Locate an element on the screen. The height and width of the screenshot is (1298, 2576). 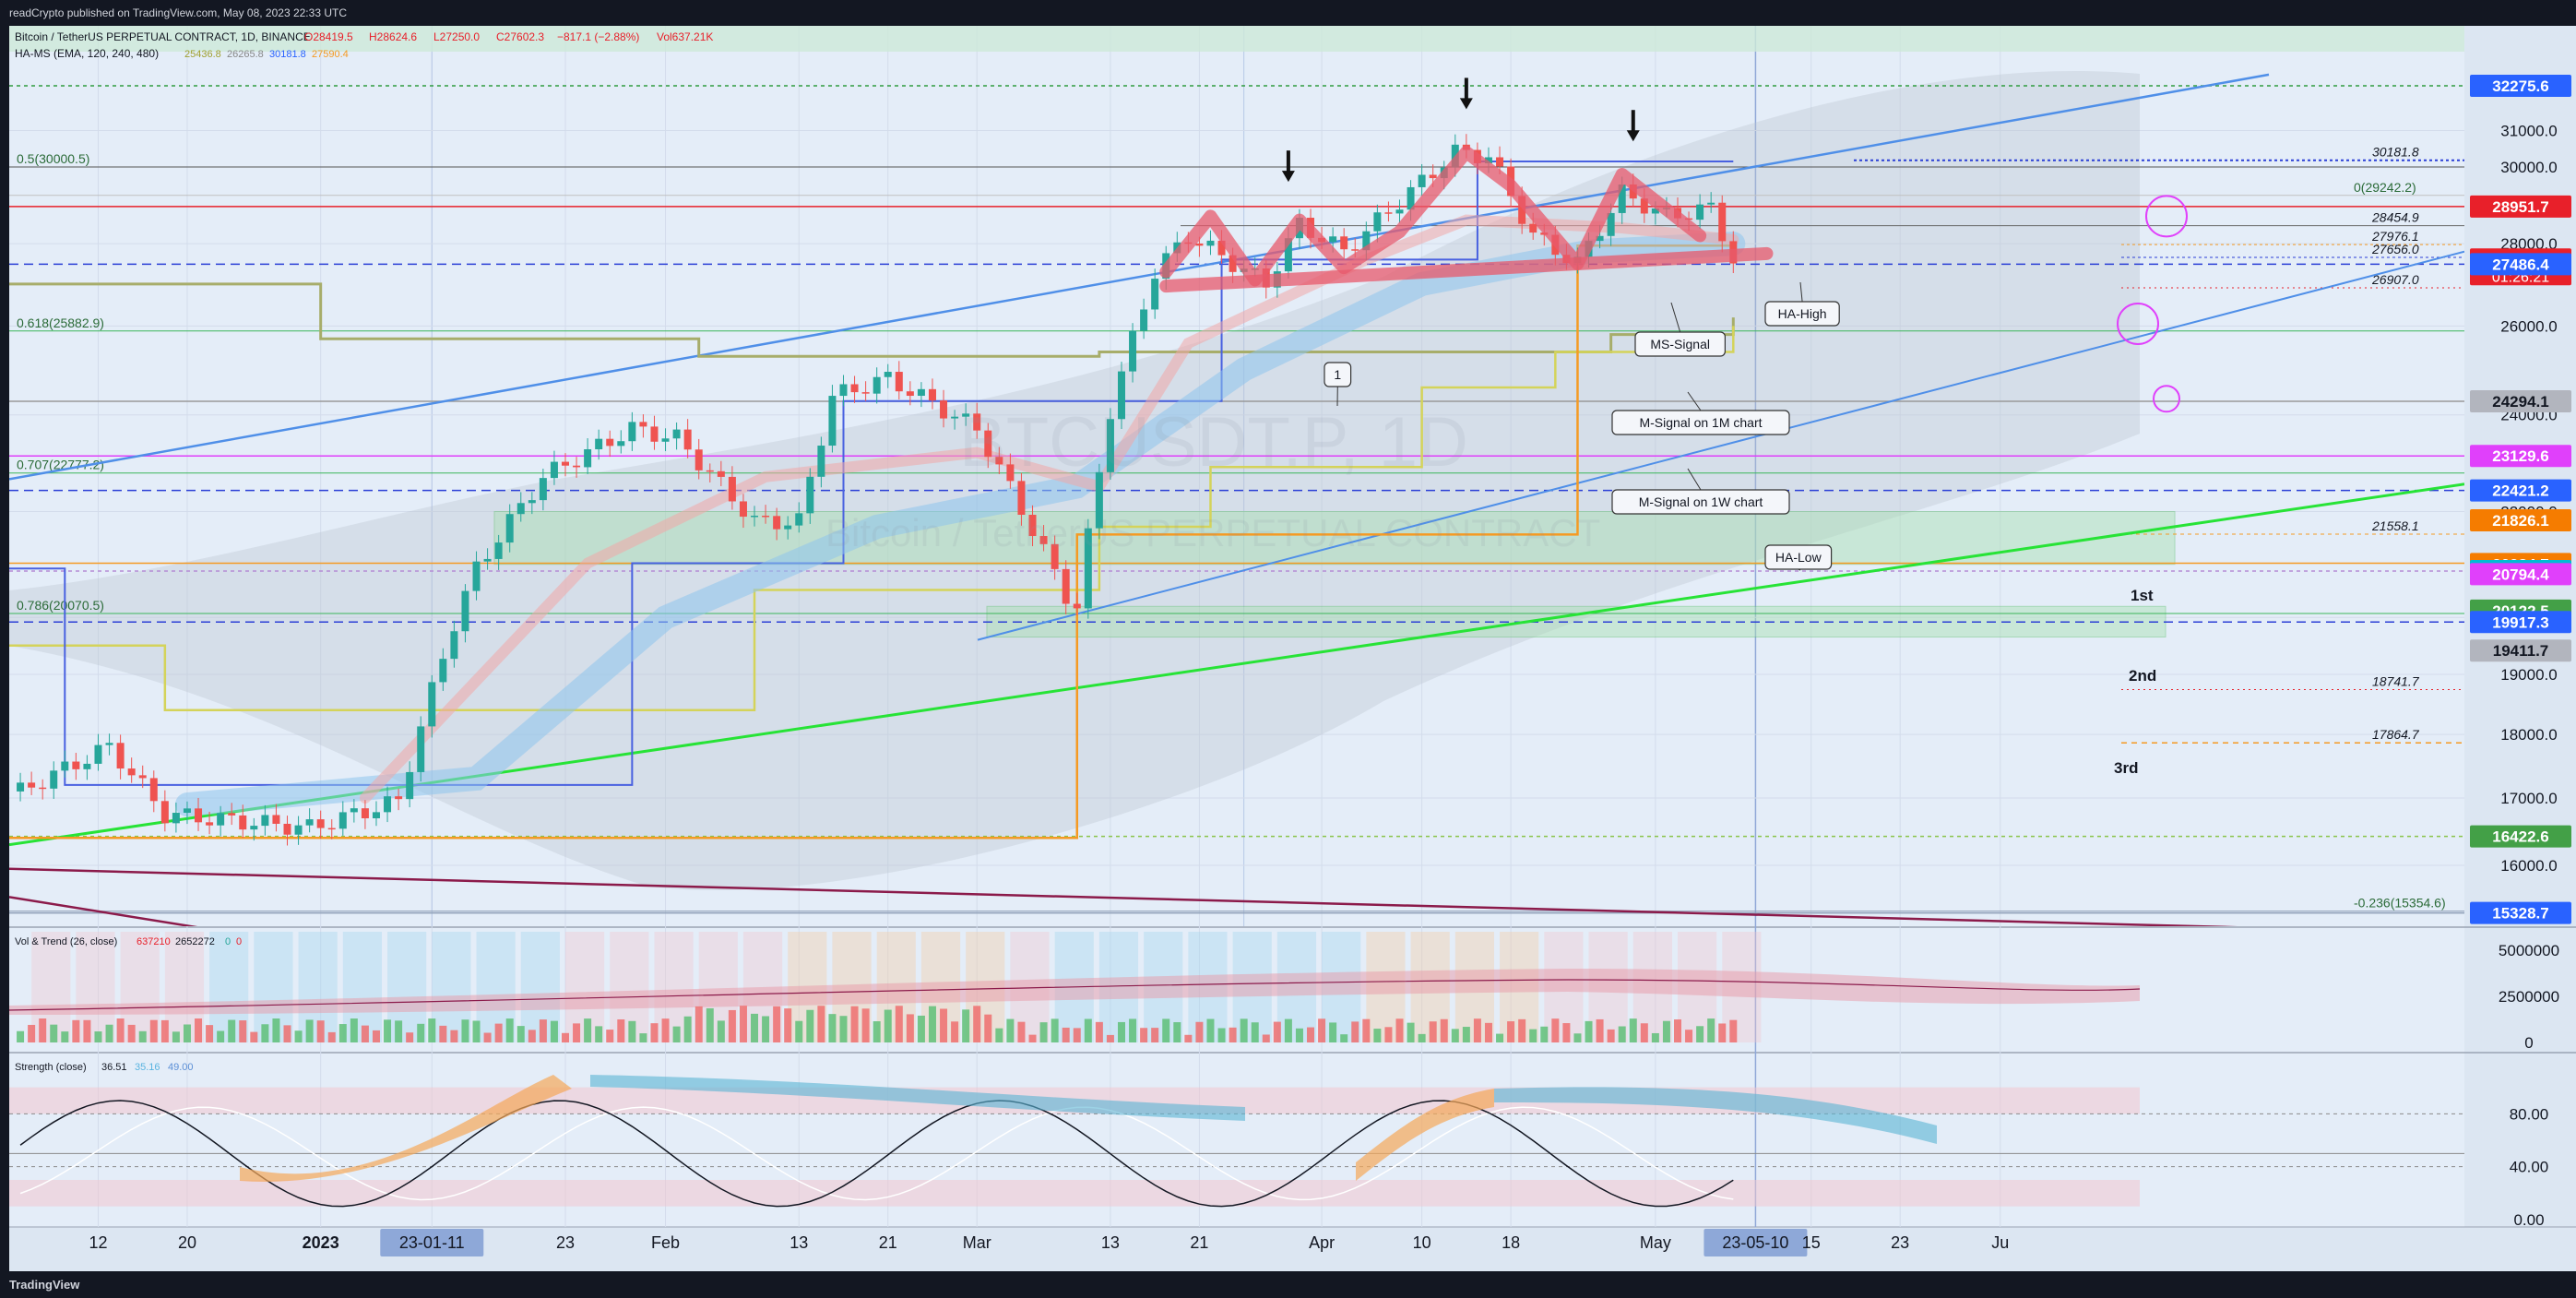
zone-label: 2nd is located at coordinates (2142, 676).